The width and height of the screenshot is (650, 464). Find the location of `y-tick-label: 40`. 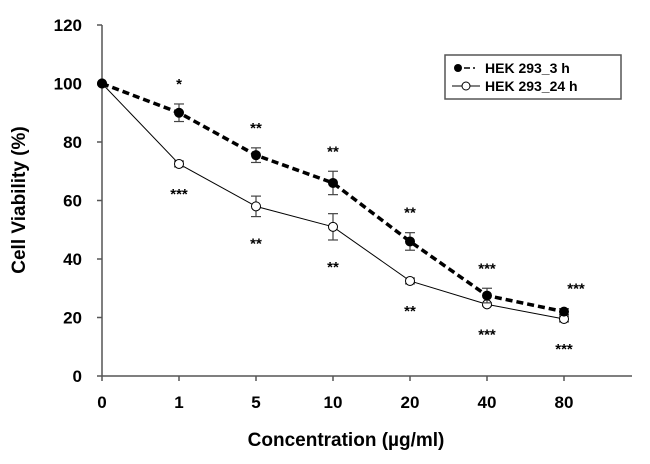

y-tick-label: 40 is located at coordinates (72, 259).